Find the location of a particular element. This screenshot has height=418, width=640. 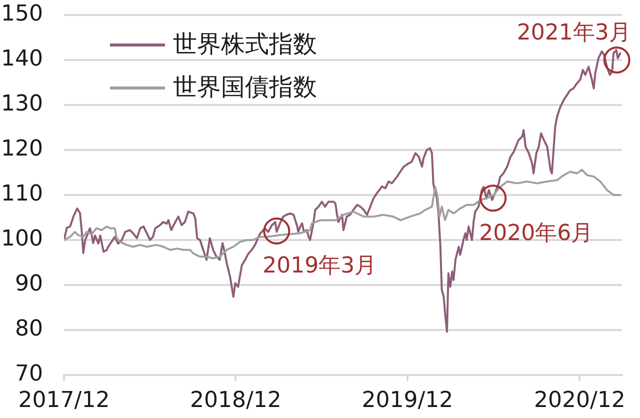

x-tick-label: 2018/12 is located at coordinates (236, 400).